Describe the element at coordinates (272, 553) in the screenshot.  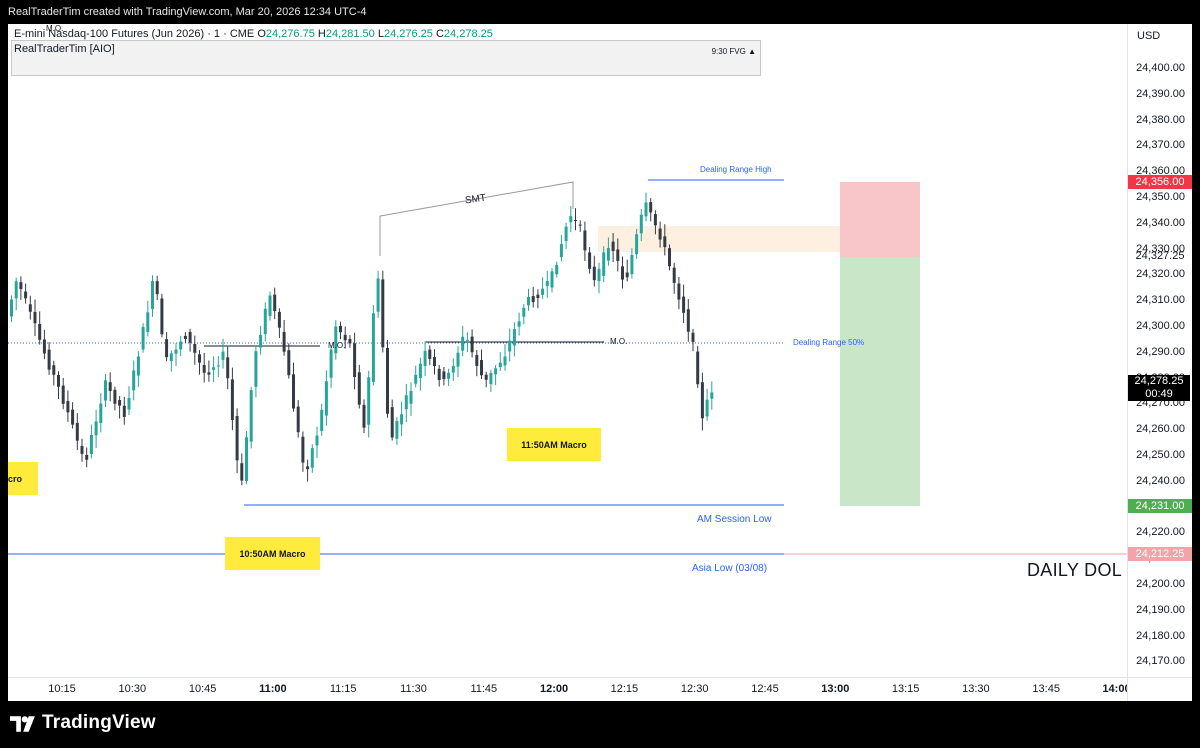
I see `macro-1050-label: 10:50AM Macro` at that location.